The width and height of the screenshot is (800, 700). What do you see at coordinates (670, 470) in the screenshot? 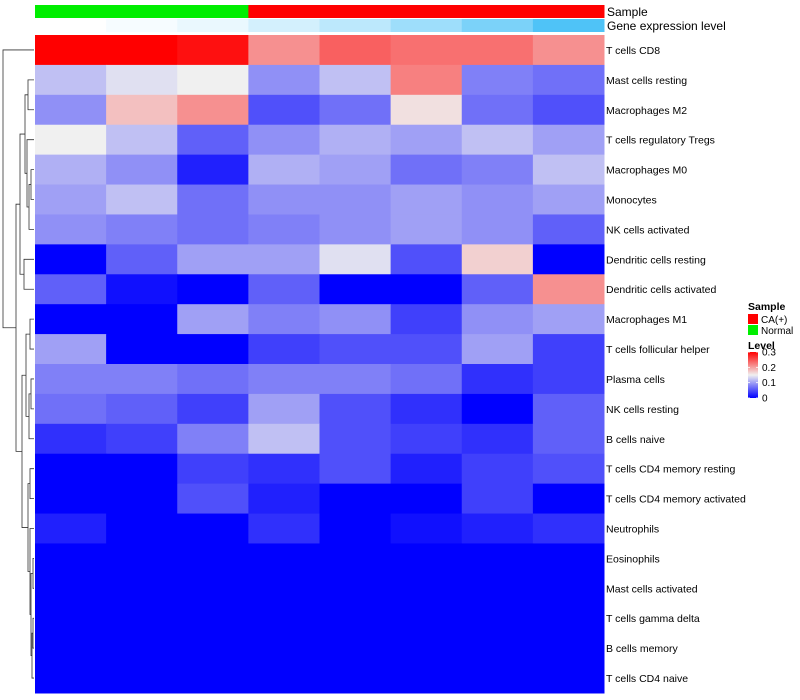
I see `row-label: T cells CD4 memory resting` at bounding box center [670, 470].